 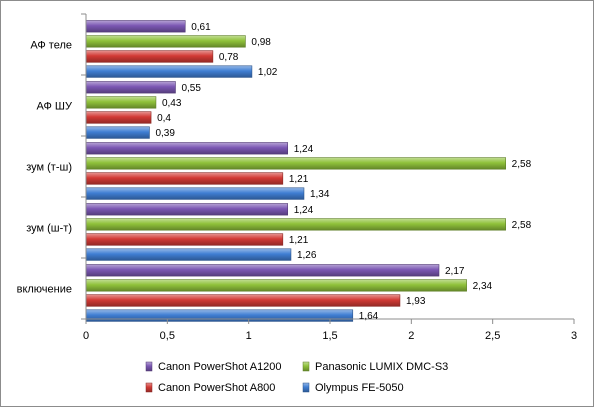 I want to click on x-tick-label: 1,5, so click(x=329, y=336).